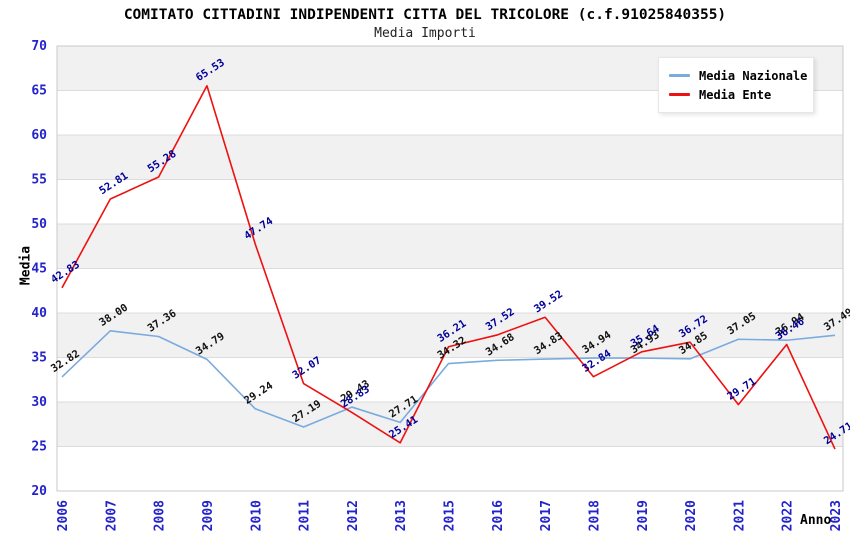 This screenshot has height=550, width=850. Describe the element at coordinates (39, 402) in the screenshot. I see `y-tick-label: 30` at that location.